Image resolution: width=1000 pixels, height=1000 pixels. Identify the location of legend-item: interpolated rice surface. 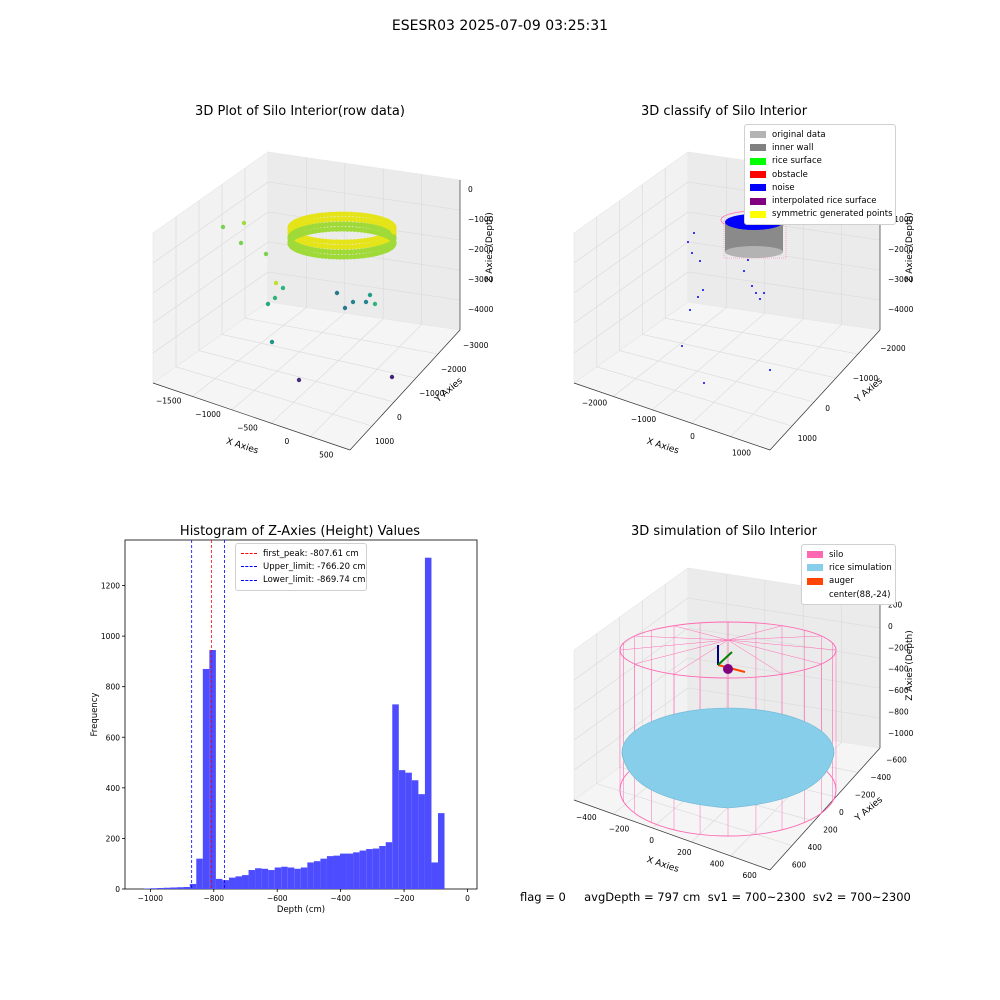
(820, 200).